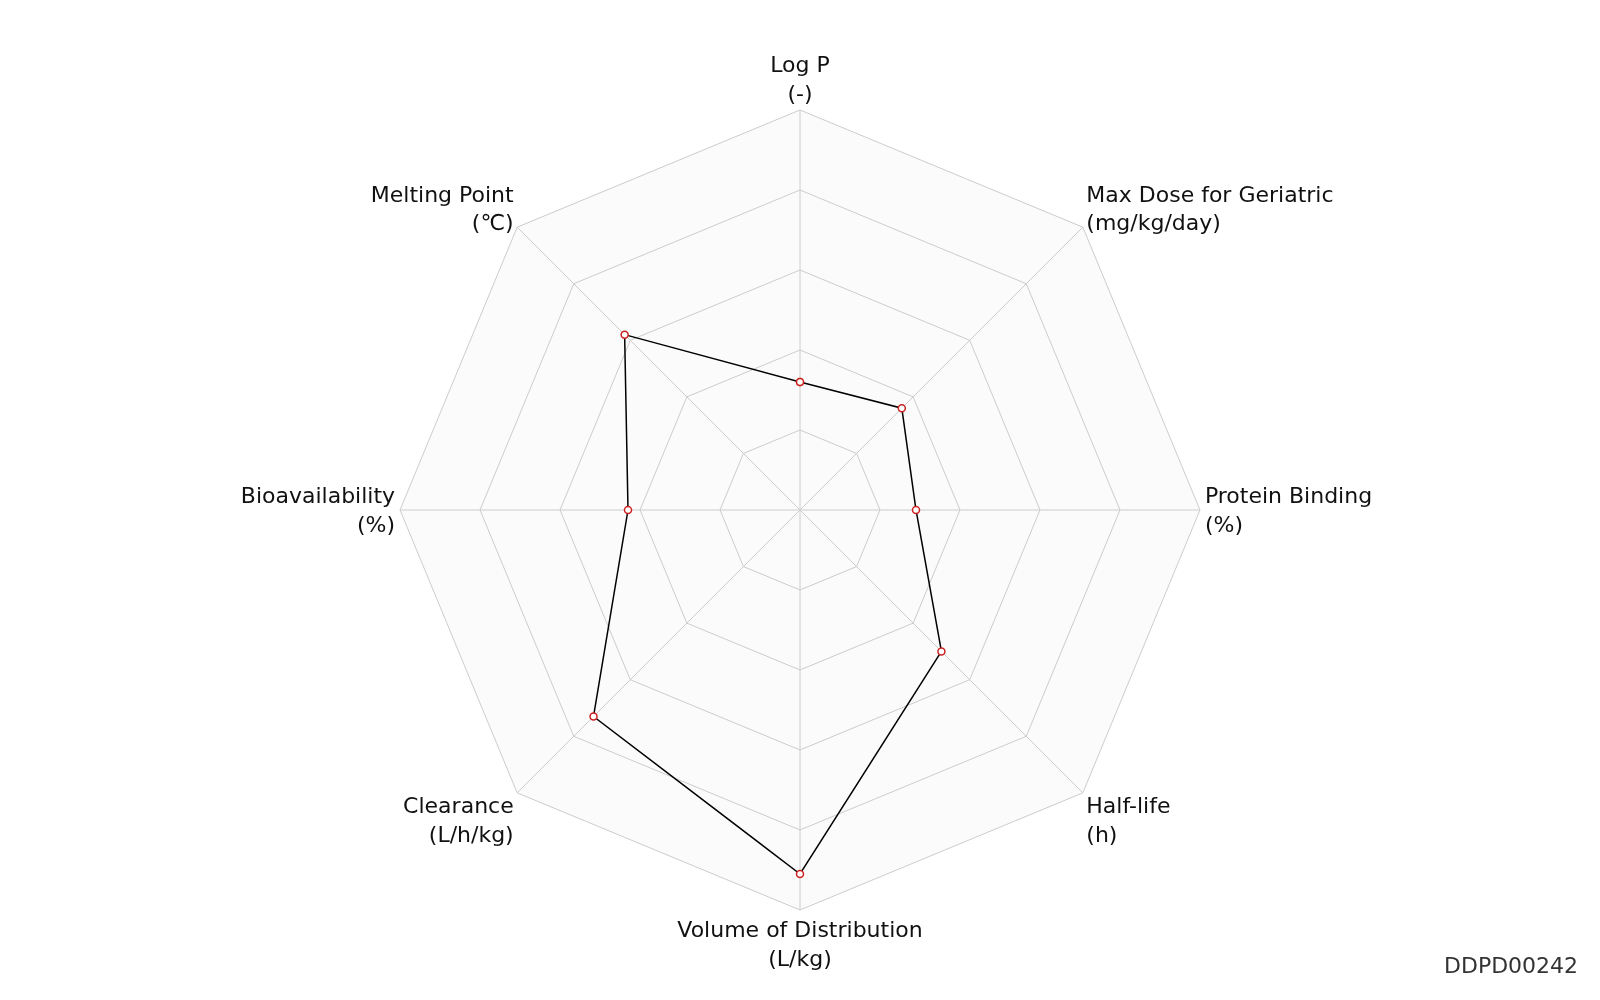 The image size is (1600, 1000). Describe the element at coordinates (442, 208) in the screenshot. I see `spoke-label: Melting Point (℃)` at that location.